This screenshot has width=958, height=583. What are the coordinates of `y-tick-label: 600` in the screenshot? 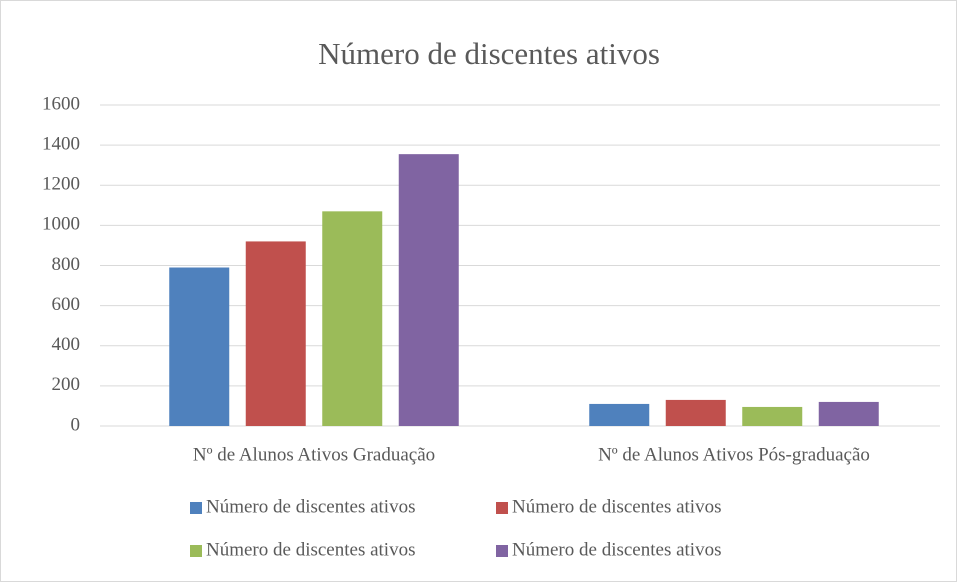 It's located at (66, 304).